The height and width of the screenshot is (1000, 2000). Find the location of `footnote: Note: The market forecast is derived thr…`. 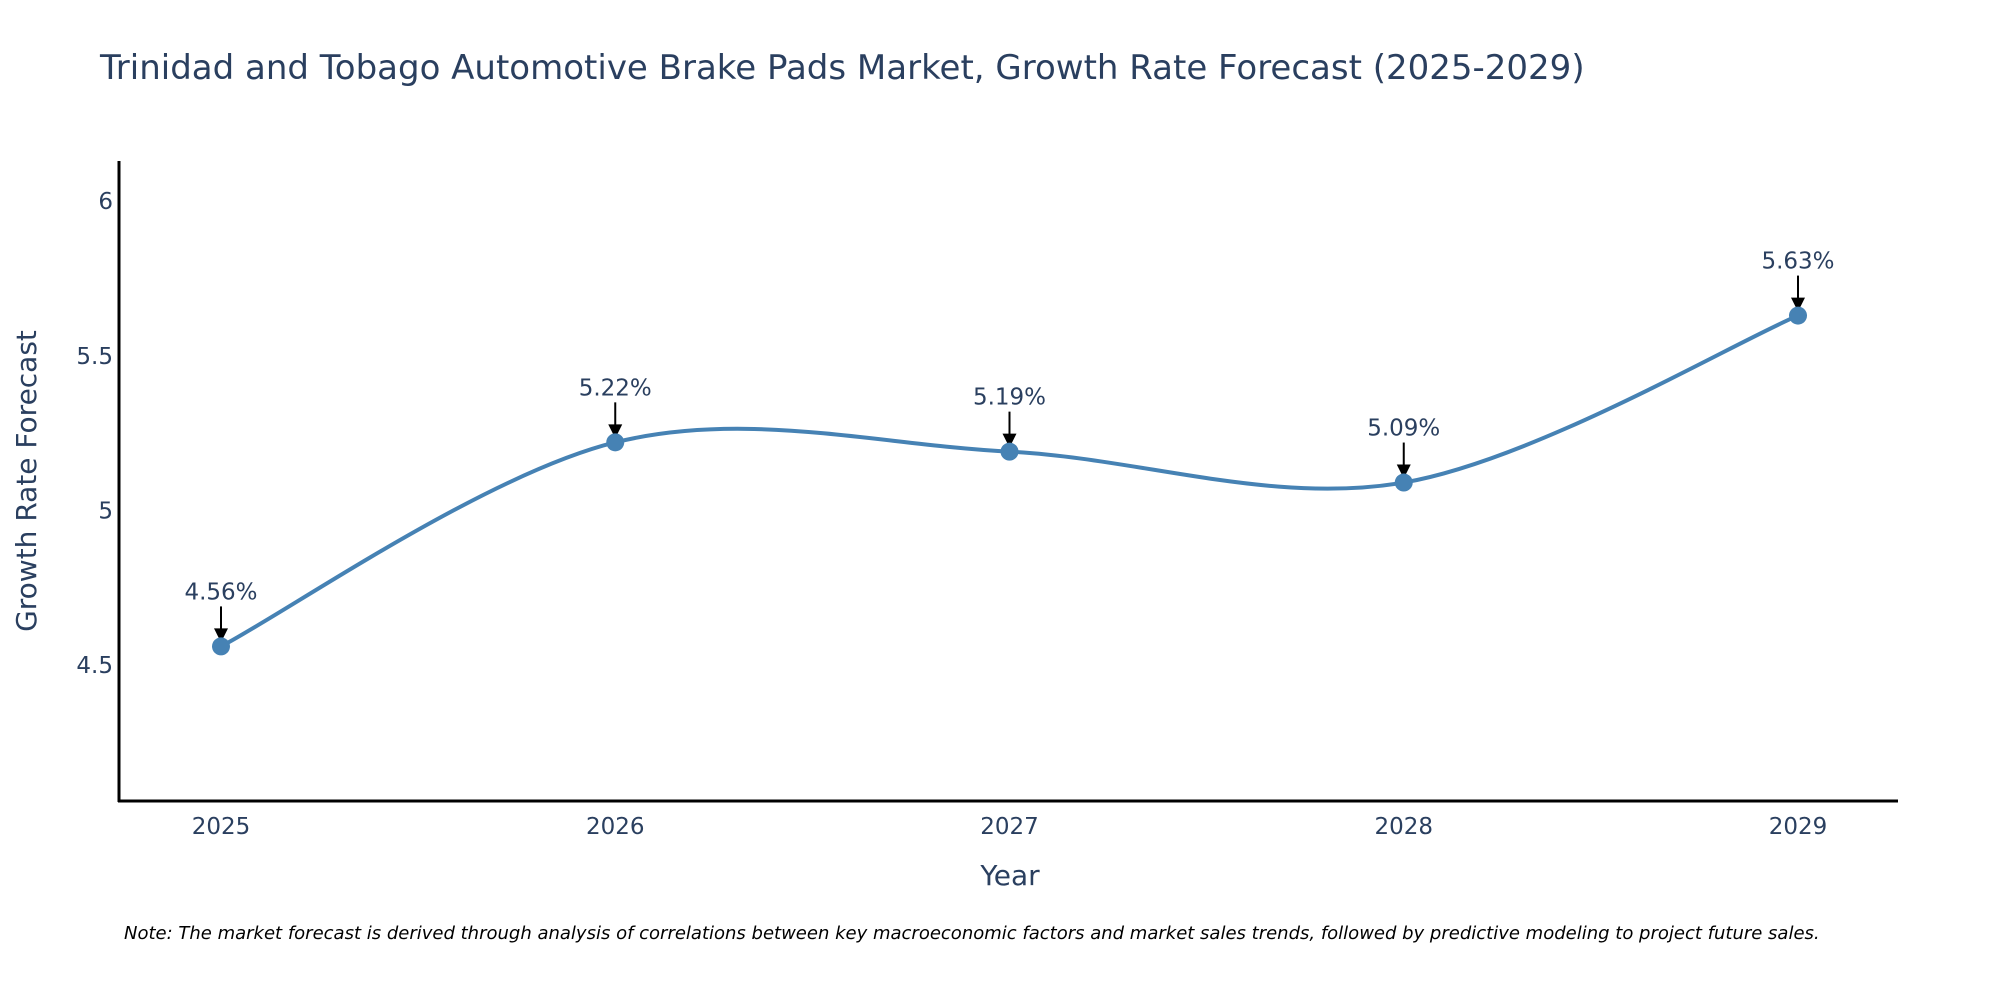

footnote: Note: The market forecast is derived thr… is located at coordinates (972, 933).